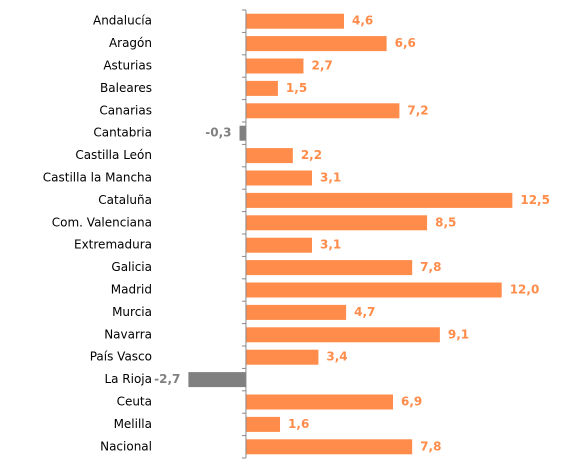 Image resolution: width=566 pixels, height=460 pixels. Describe the element at coordinates (131, 290) in the screenshot. I see `category-label: Madrid` at that location.